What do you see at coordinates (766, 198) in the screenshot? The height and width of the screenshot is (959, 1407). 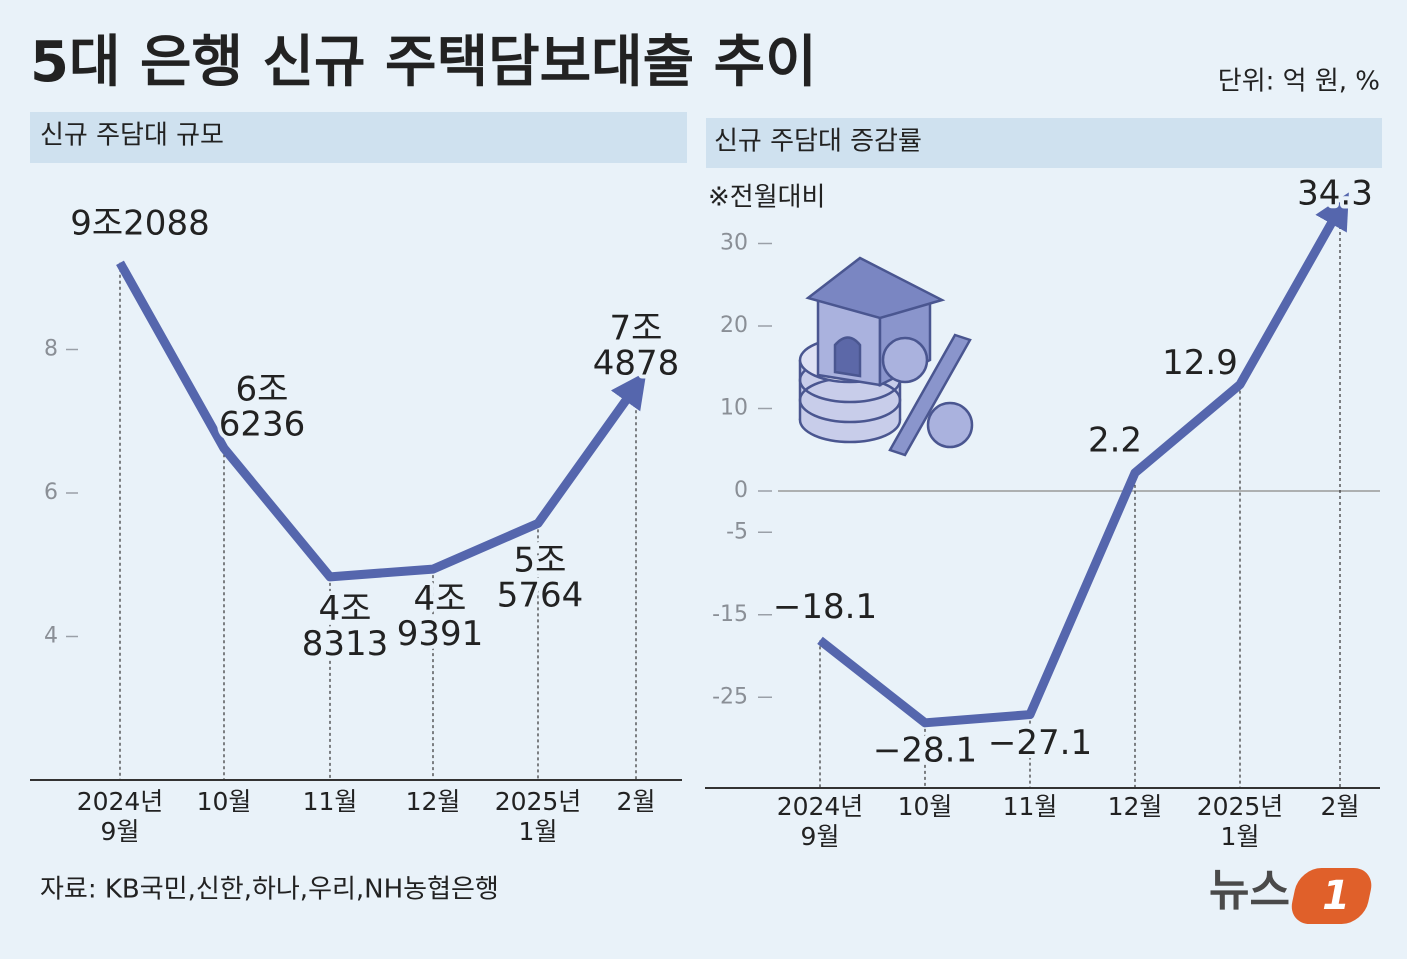 I see `note: ※전월대비` at bounding box center [766, 198].